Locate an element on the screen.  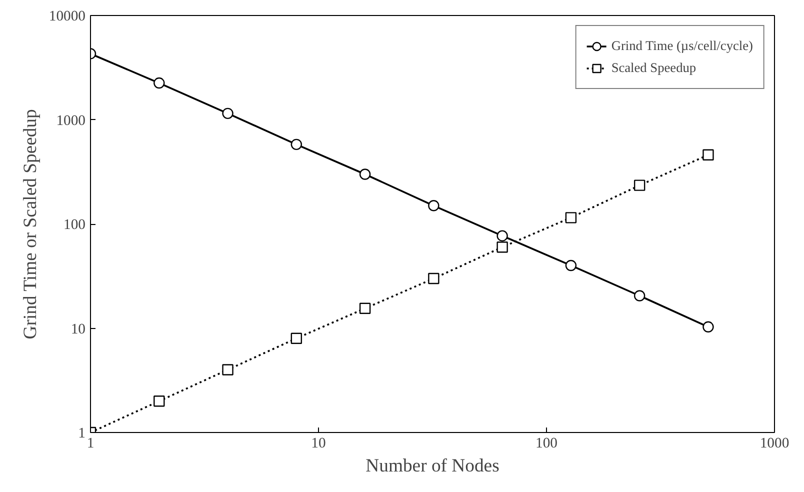
legend-label: Scaled Speedup is located at coordinates (653, 68).